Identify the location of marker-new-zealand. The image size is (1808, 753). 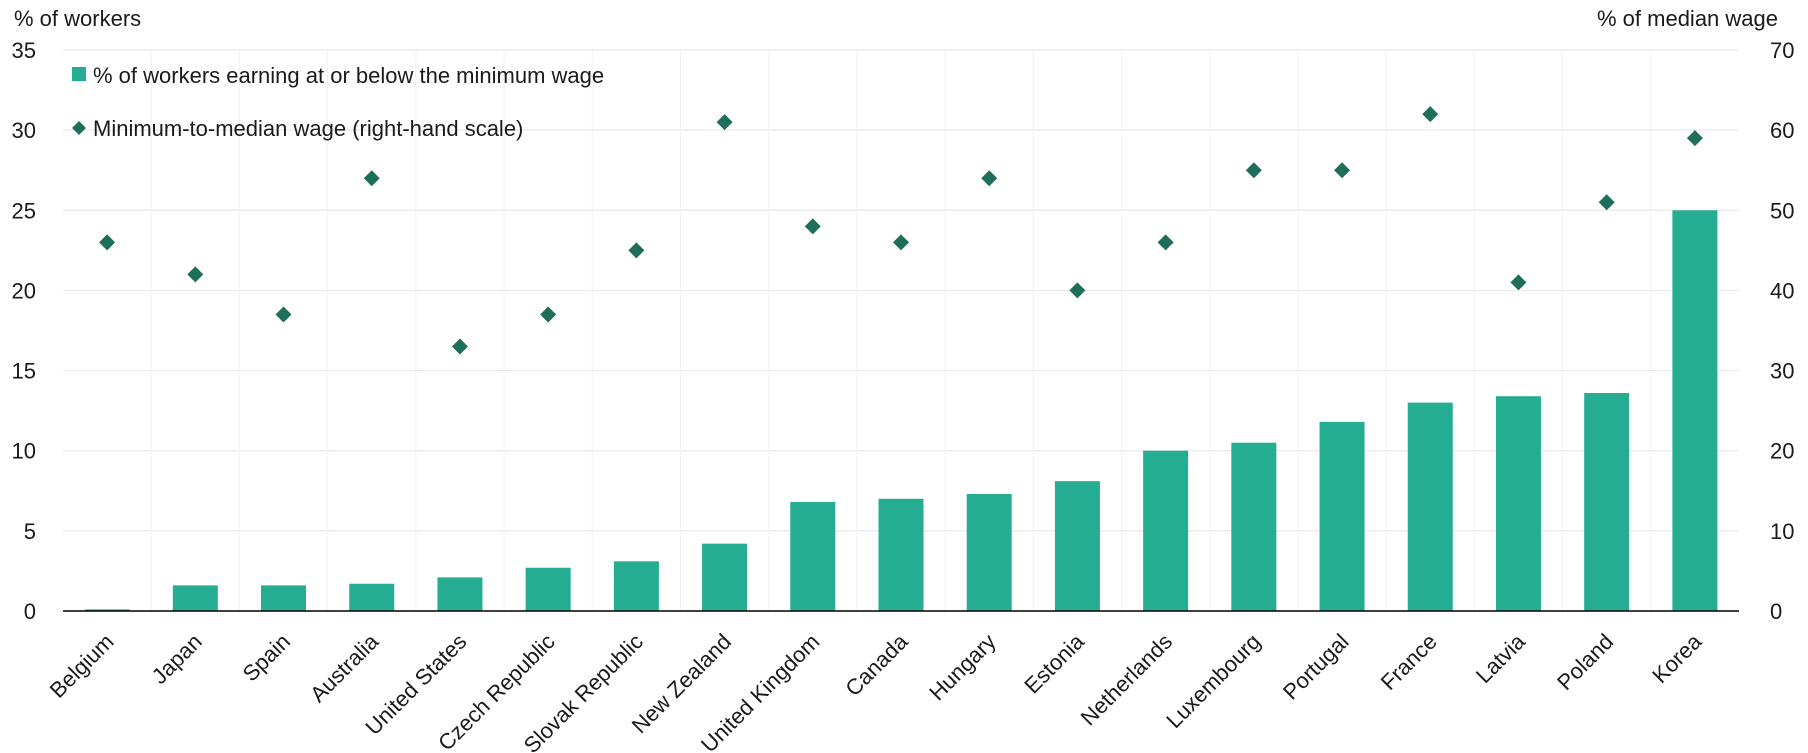
(724, 122).